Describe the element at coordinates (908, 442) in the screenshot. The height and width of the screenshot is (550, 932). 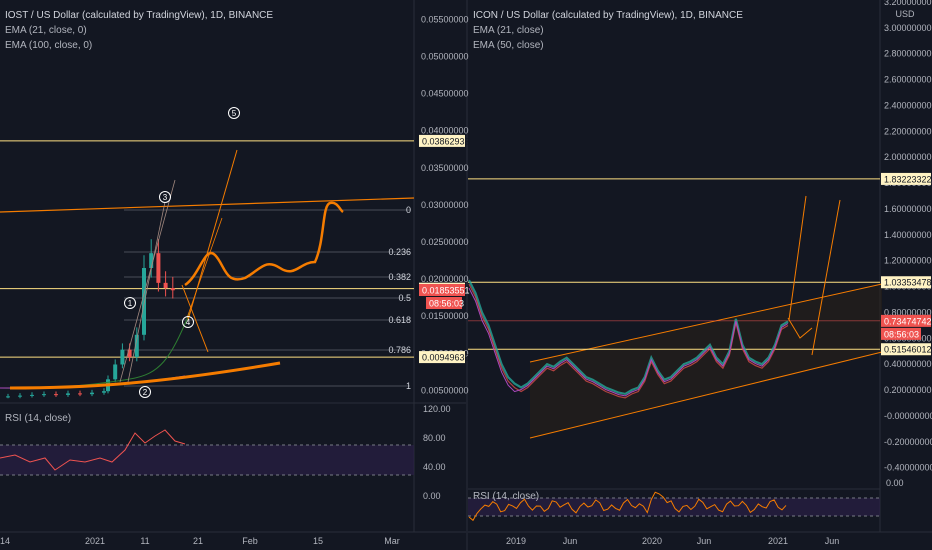
I see `right-price-tick: -0.20000000` at that location.